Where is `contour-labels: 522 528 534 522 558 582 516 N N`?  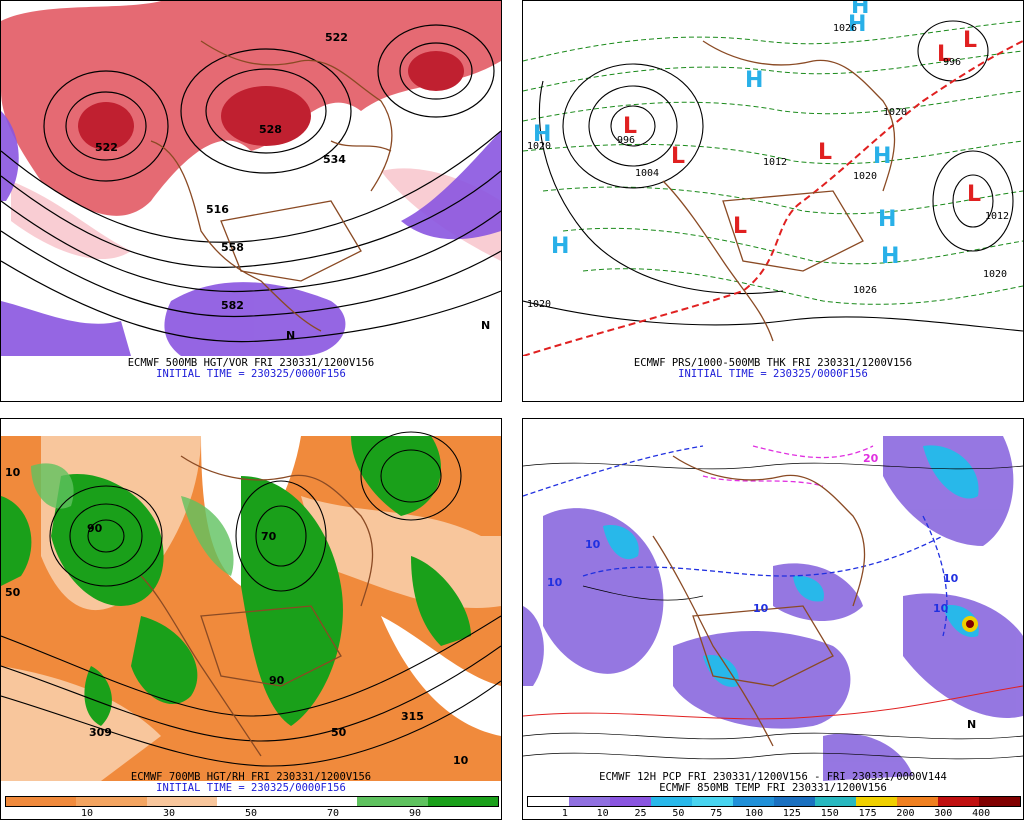
contour-labels: 522 528 534 522 558 582 516 N N is located at coordinates (292, 186).